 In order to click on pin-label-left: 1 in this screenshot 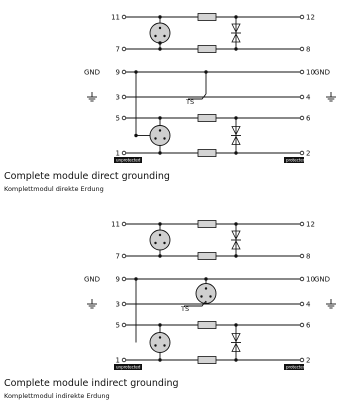, I will do `click(118, 154)`.